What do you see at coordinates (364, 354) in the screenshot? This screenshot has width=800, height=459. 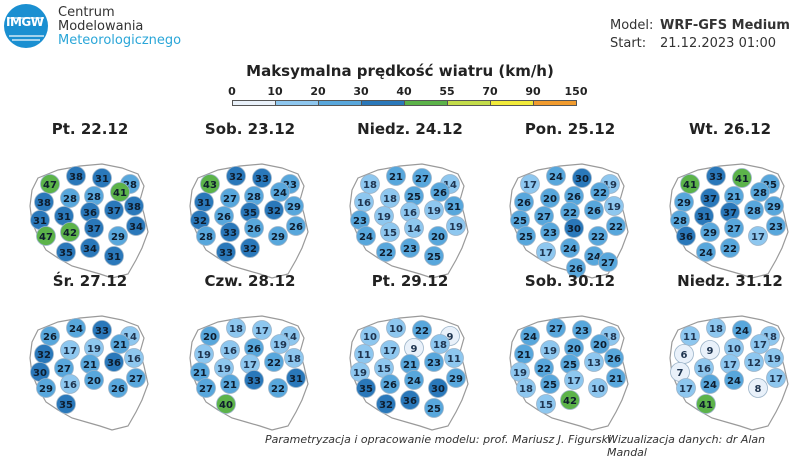 I see `station-marker: 11` at bounding box center [364, 354].